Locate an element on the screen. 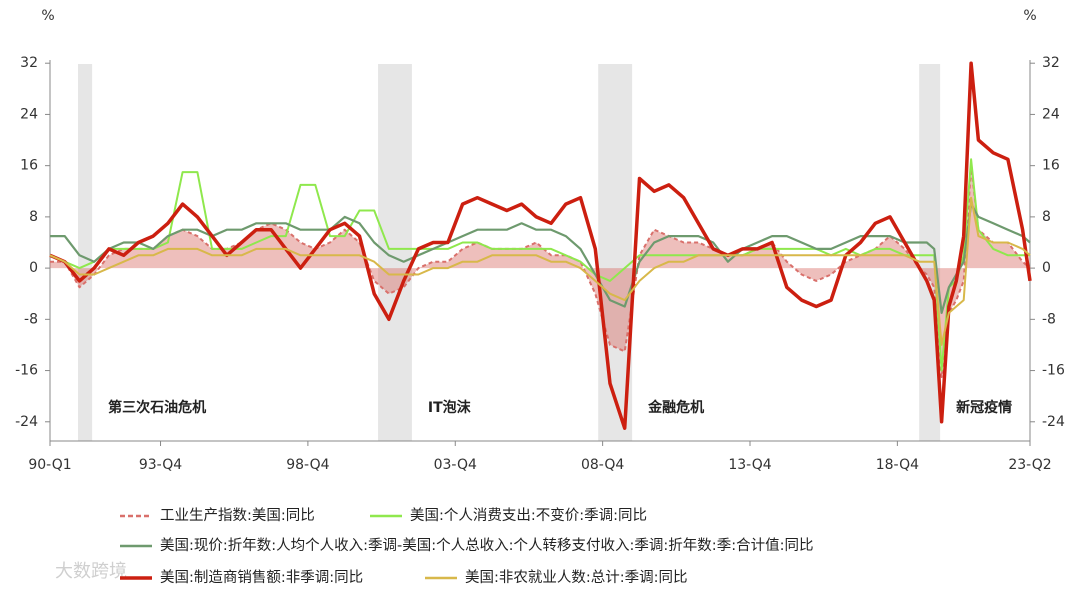  watermark: 大数跨境 is located at coordinates (91, 571).